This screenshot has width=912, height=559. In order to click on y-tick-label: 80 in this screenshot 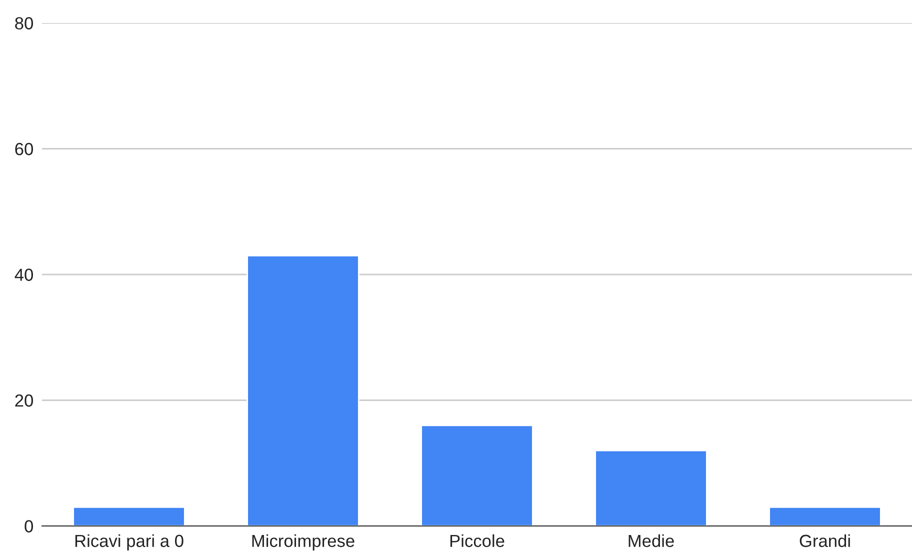, I will do `click(24, 23)`.